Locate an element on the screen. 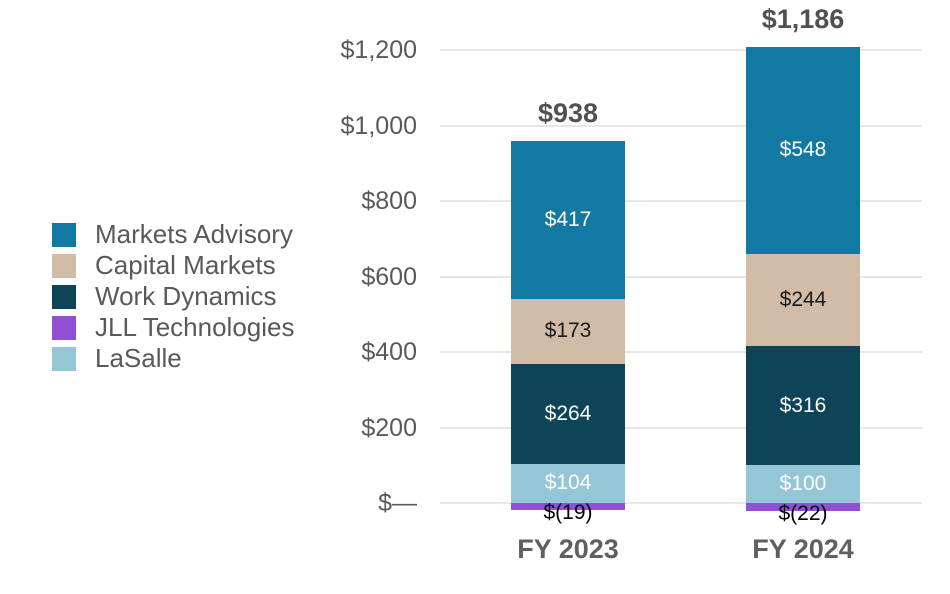  bar-value-lasalle-fy-2024: $100 is located at coordinates (803, 484).